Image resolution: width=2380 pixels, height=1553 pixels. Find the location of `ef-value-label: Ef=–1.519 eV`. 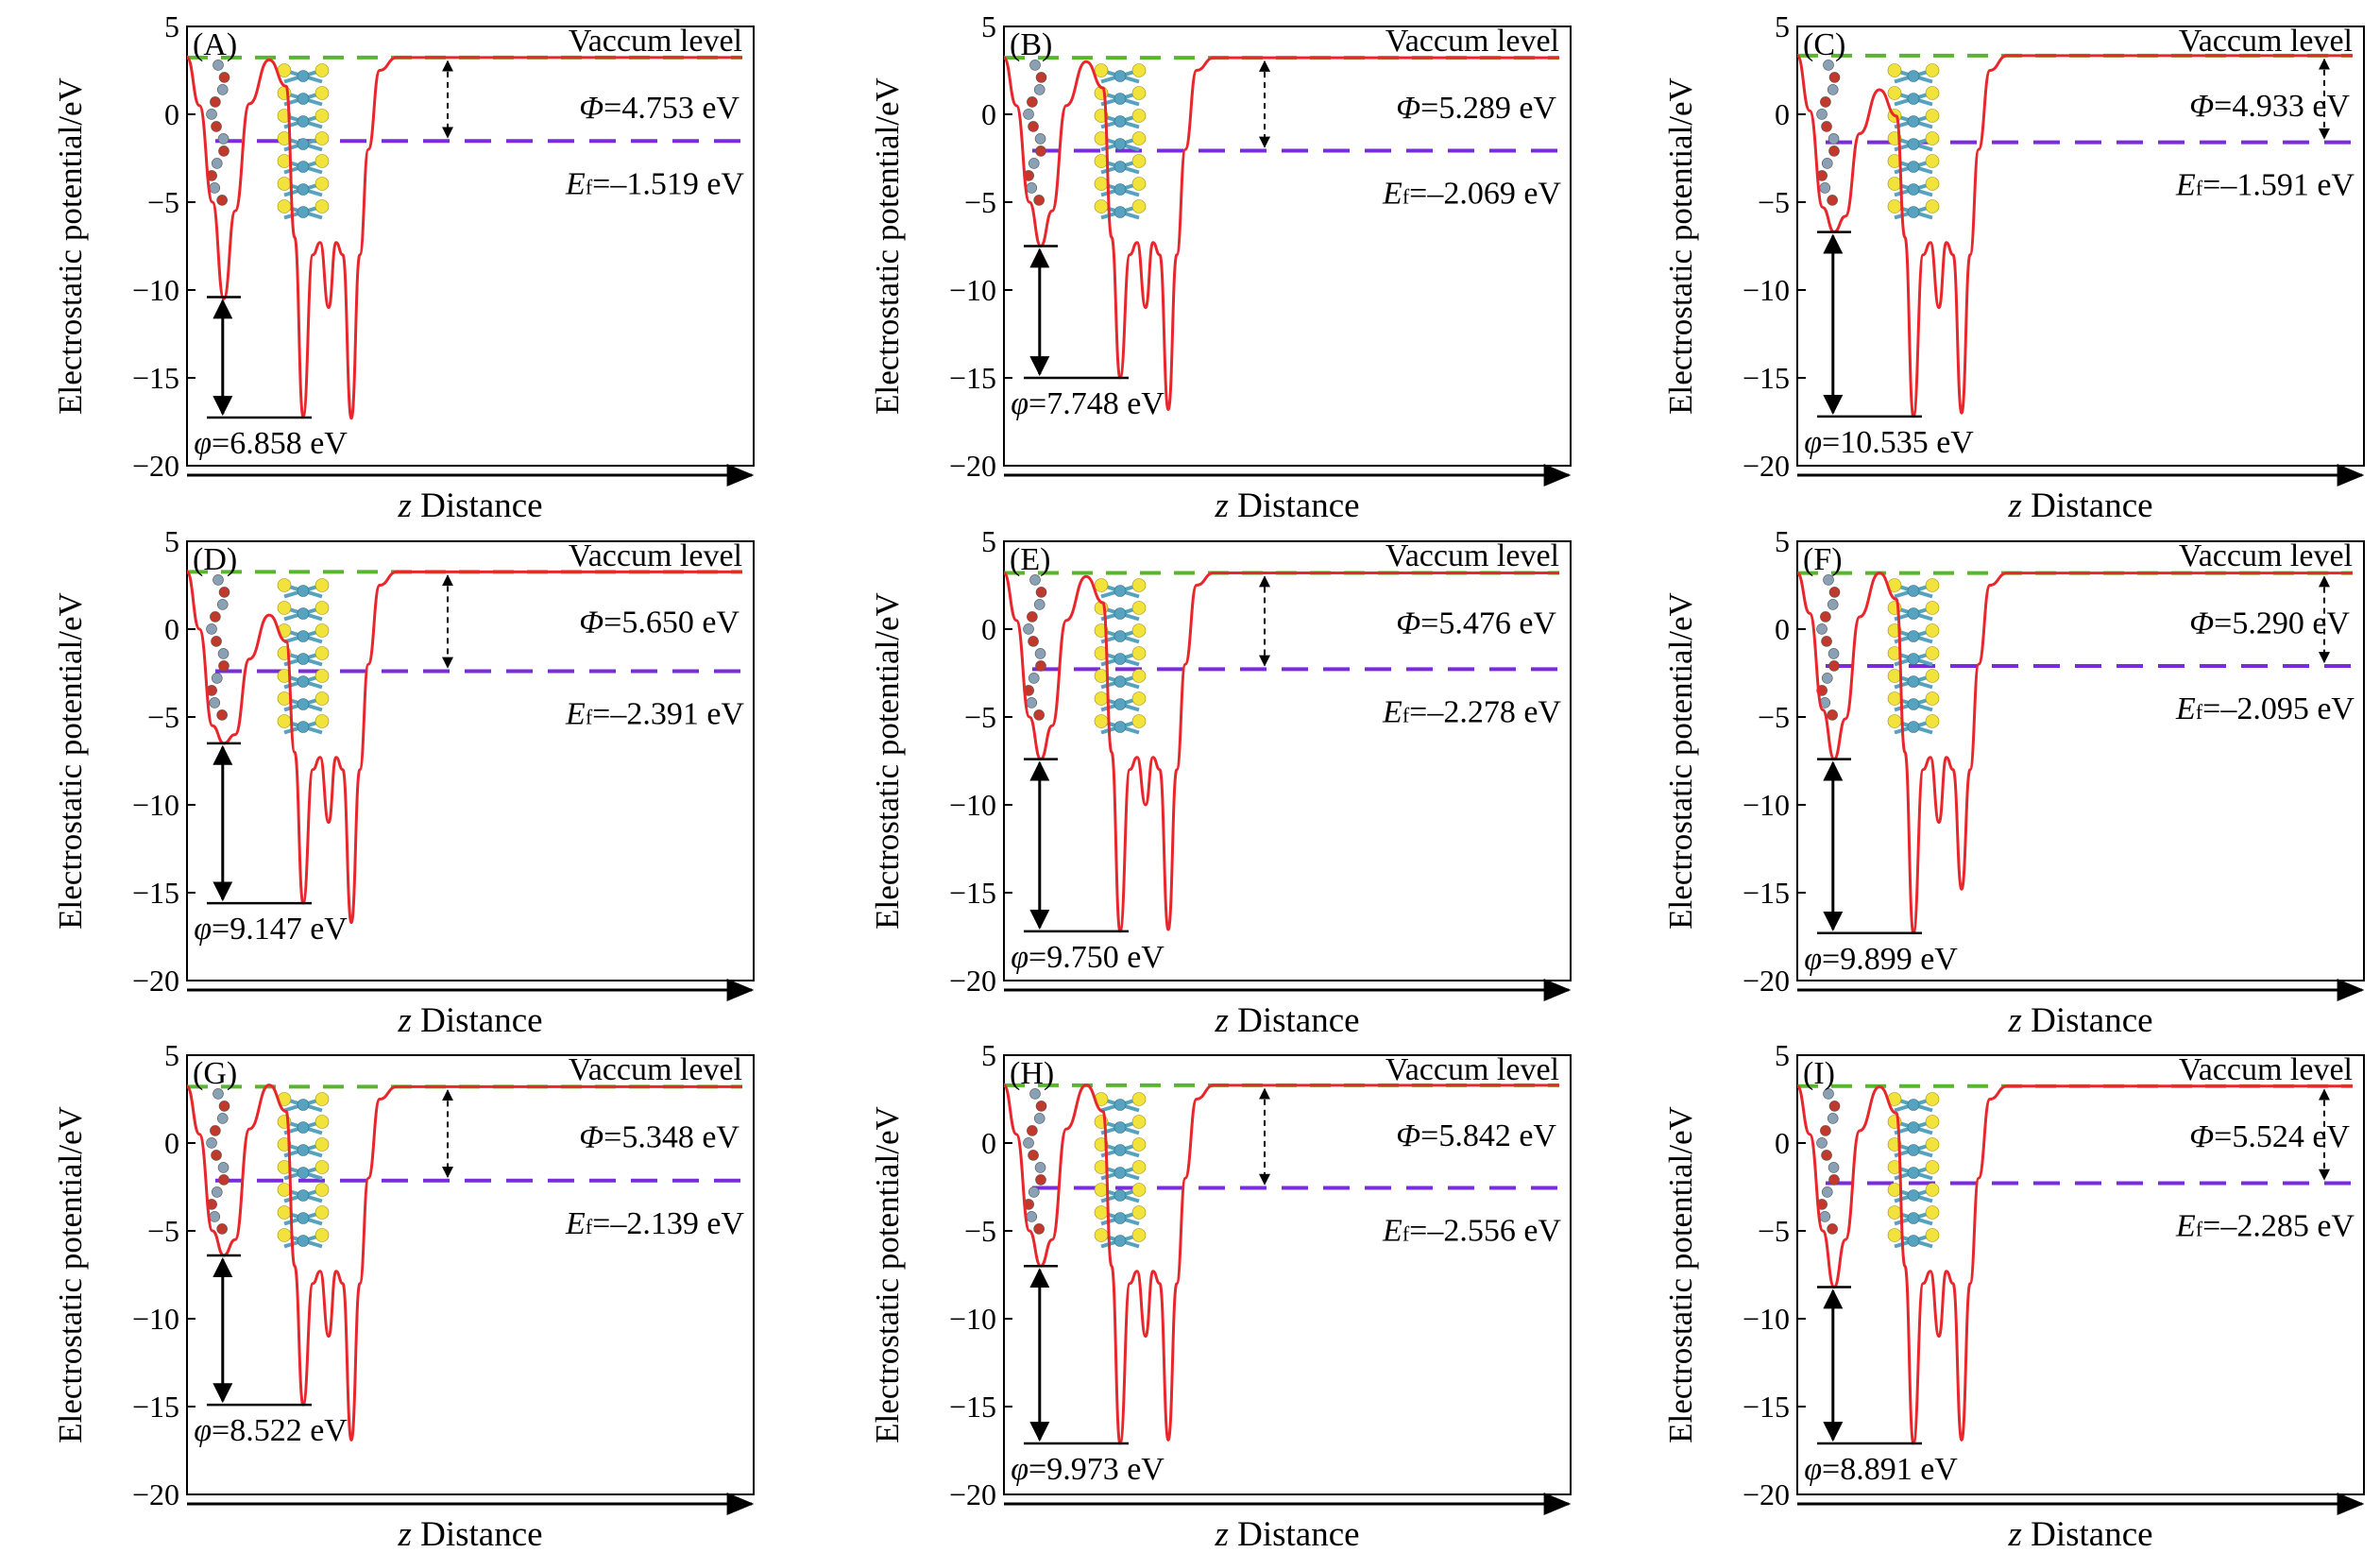

ef-value-label: Ef=–1.519 eV is located at coordinates (654, 183).